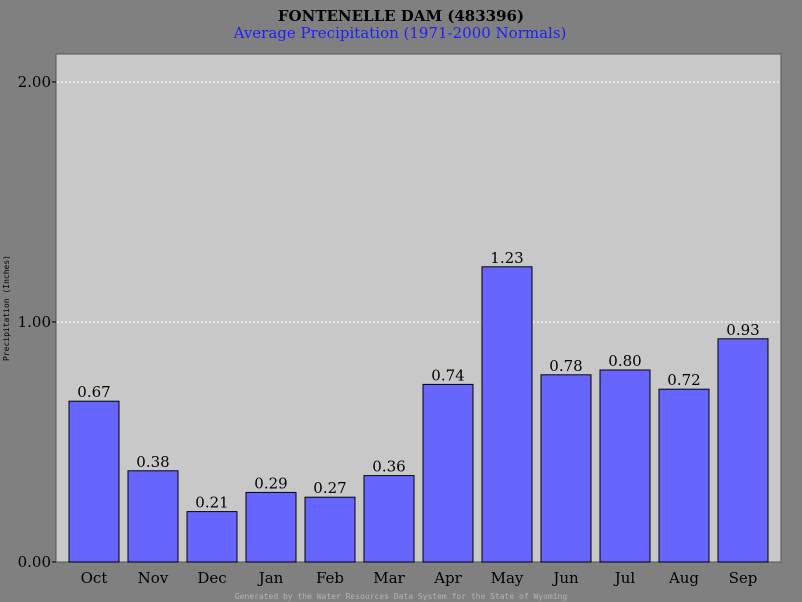 This screenshot has height=602, width=802. What do you see at coordinates (270, 578) in the screenshot?
I see `x-tick-label: Jan` at bounding box center [270, 578].